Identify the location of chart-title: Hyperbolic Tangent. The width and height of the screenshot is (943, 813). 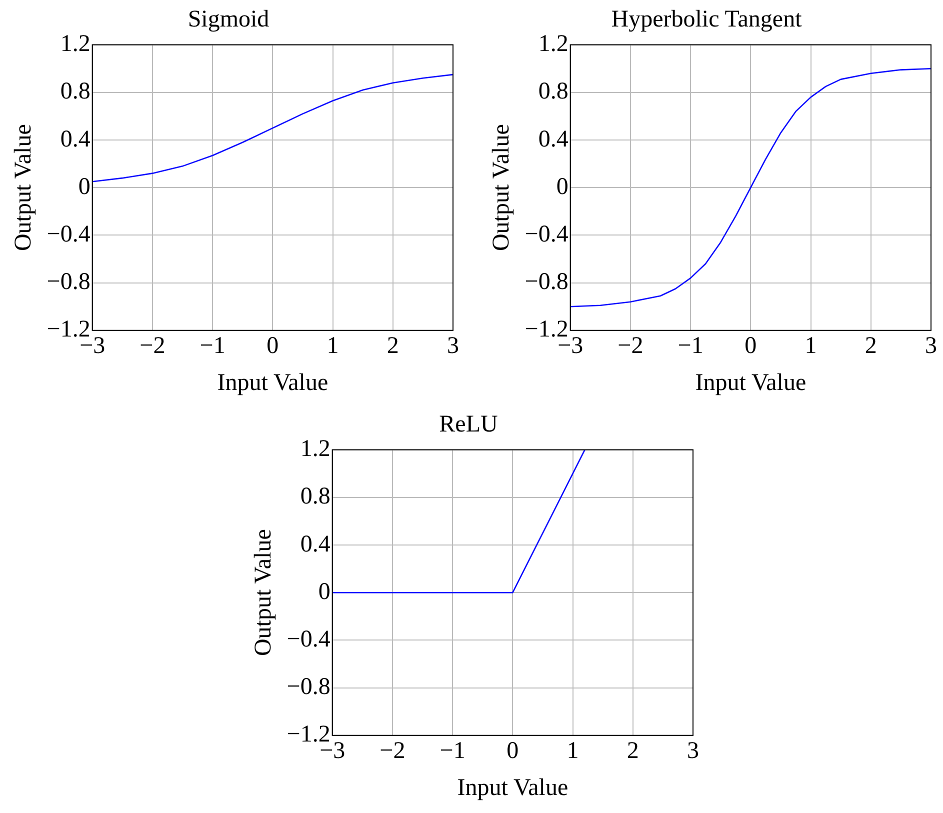
(706, 19).